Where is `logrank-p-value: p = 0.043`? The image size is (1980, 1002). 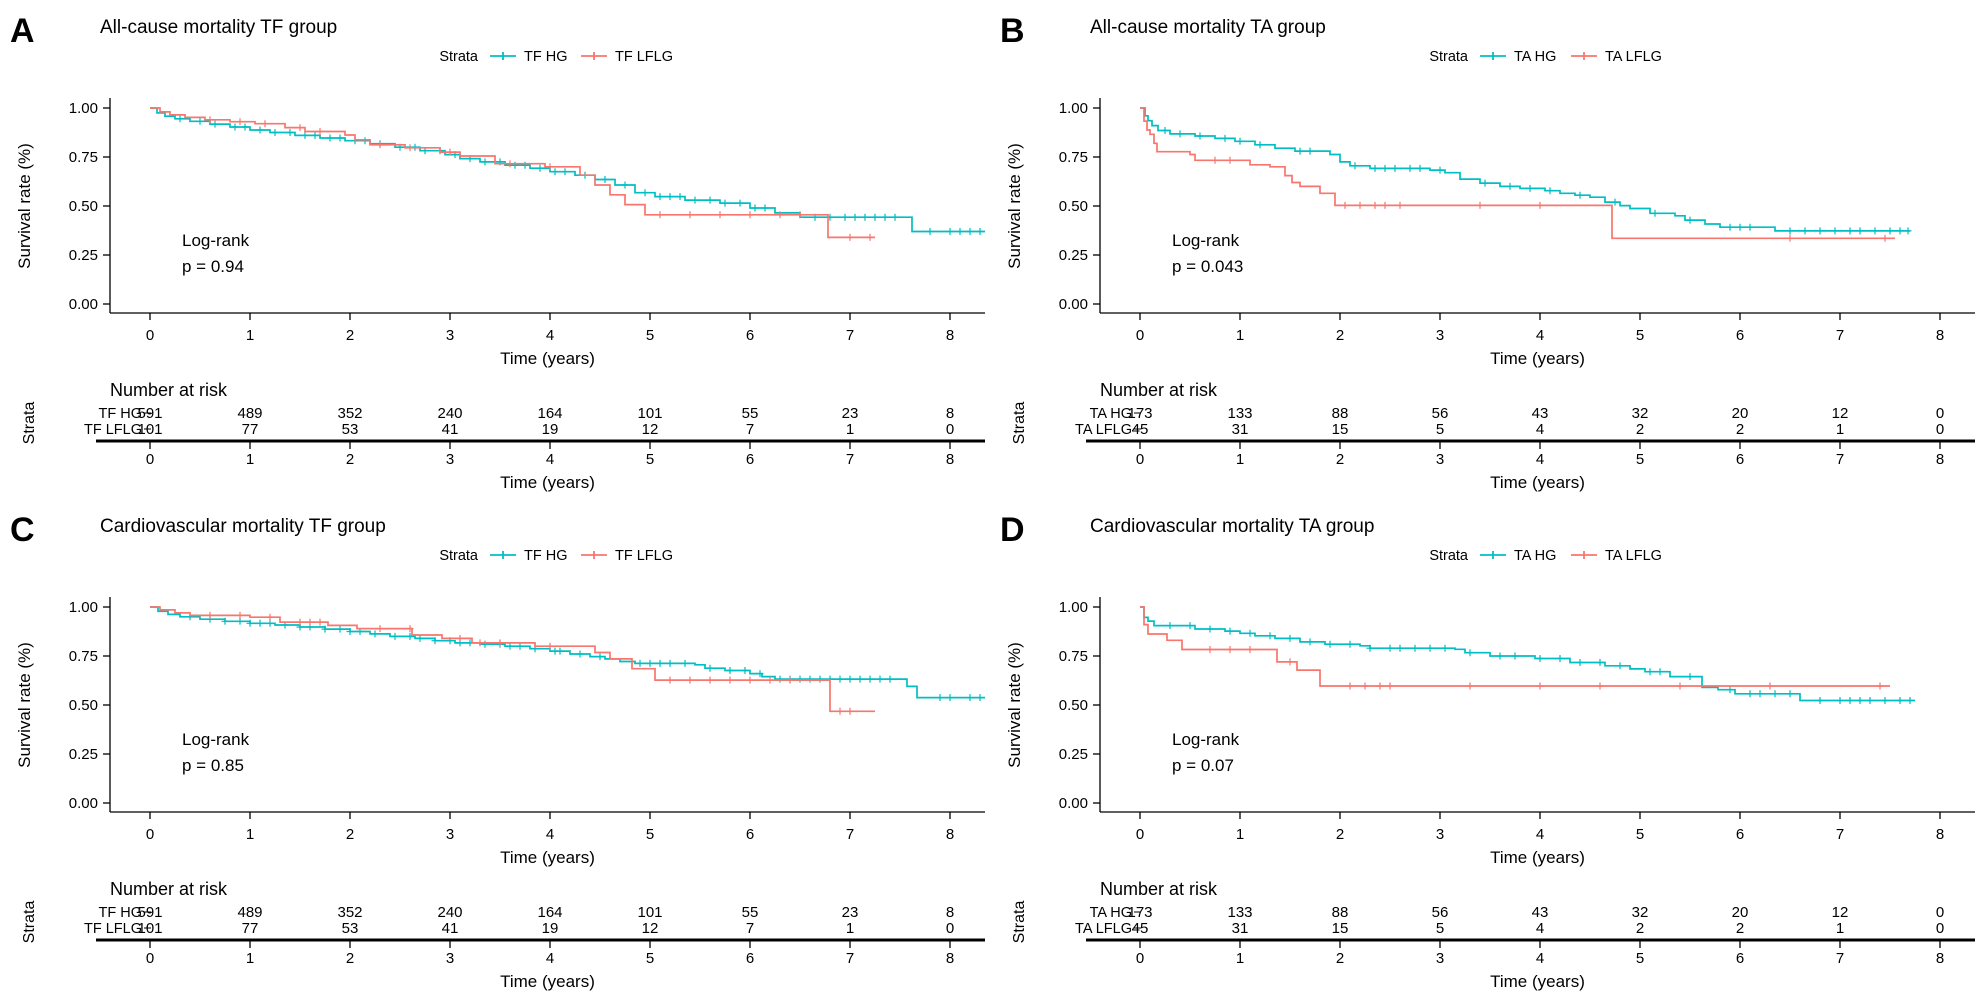 logrank-p-value: p = 0.043 is located at coordinates (1207, 266).